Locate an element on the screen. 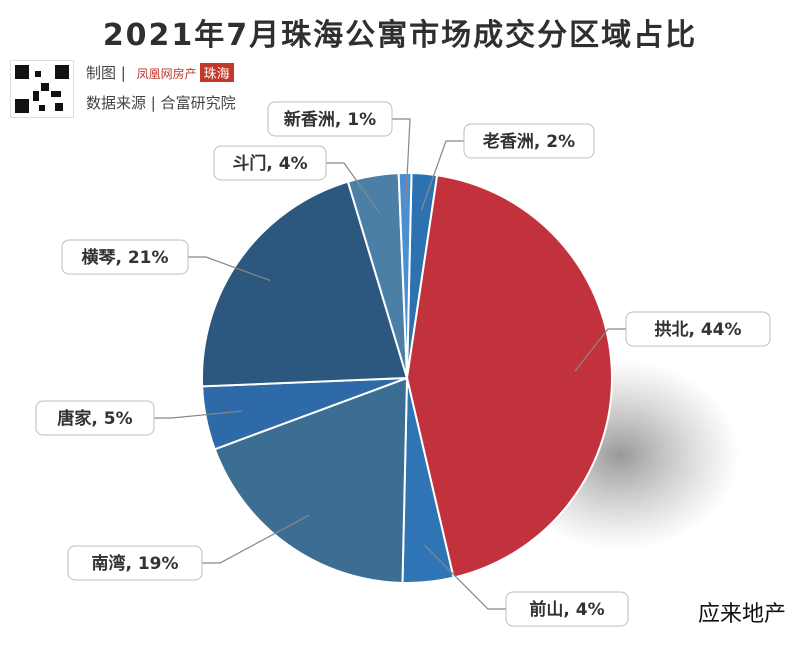 The height and width of the screenshot is (652, 800). made-by-row: 制图 | 凤凰网房产 珠海 is located at coordinates (160, 72).